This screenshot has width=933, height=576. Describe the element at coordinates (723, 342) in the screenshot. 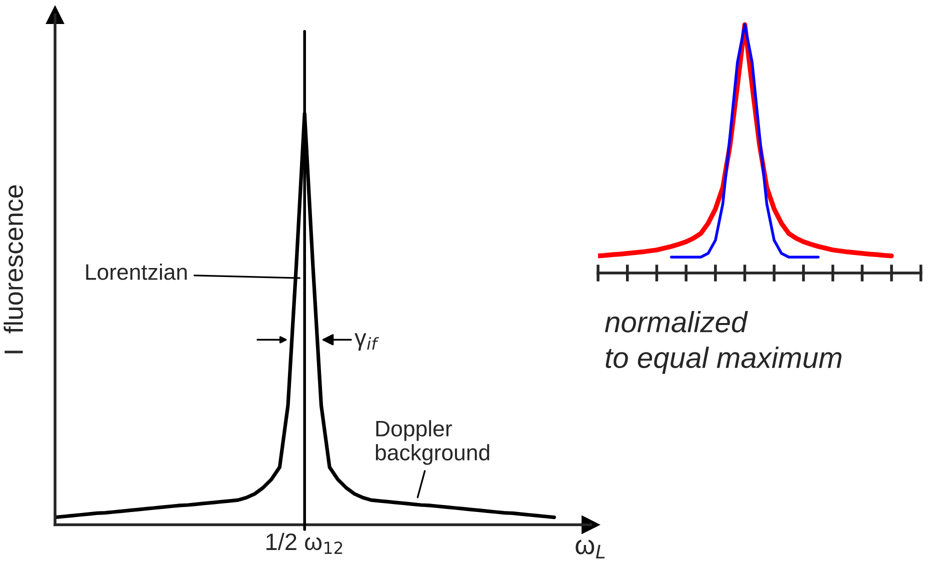

I see `text: normalized to equal maximum` at that location.